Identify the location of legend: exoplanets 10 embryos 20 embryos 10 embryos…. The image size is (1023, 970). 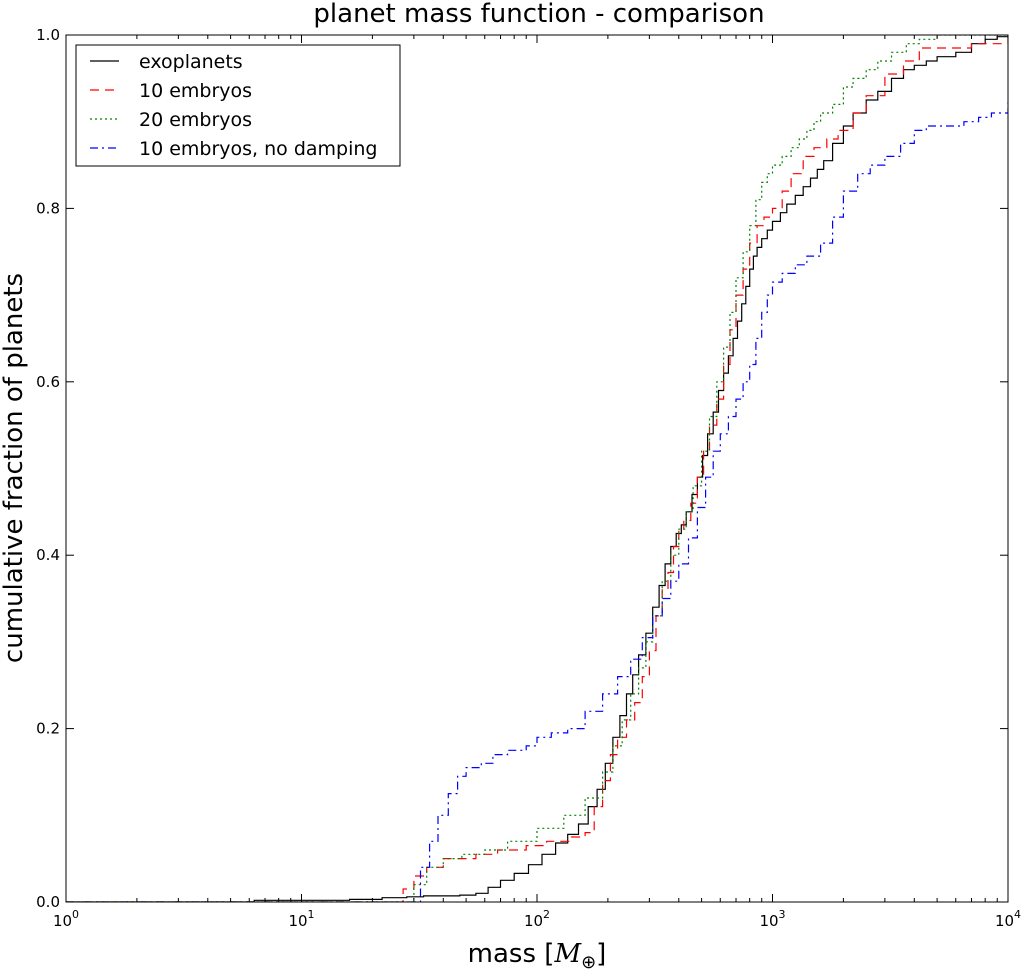
(238, 105).